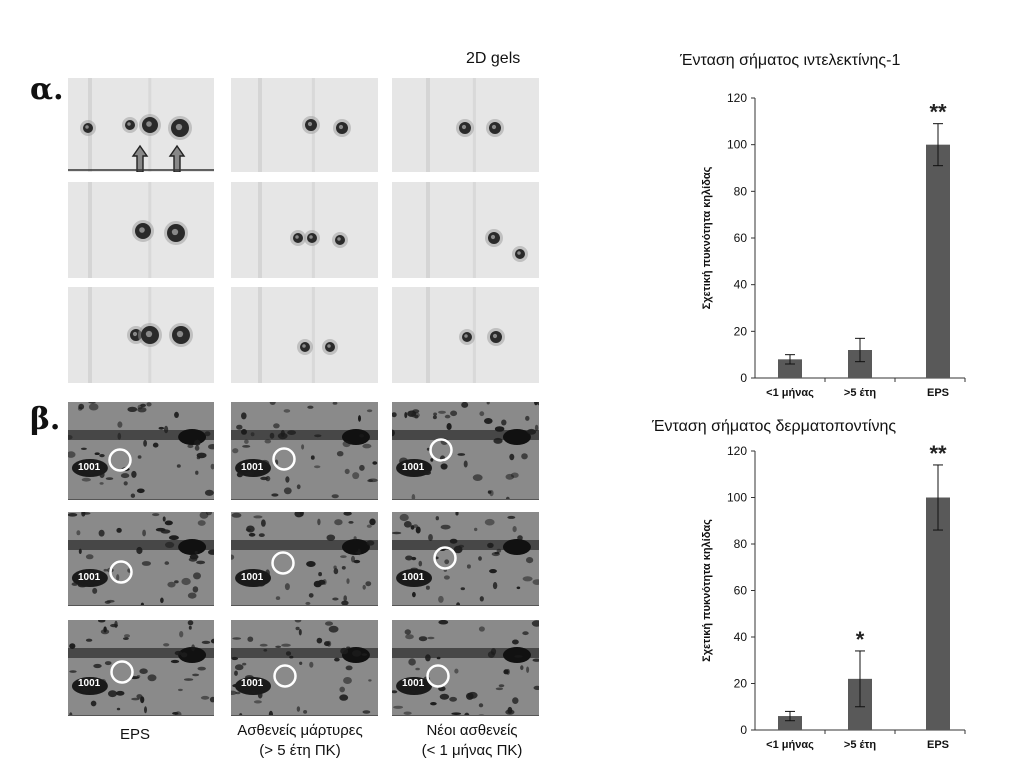 The height and width of the screenshot is (768, 1023). I want to click on chart2-title: Ένταση σήματος δερματοποντίνης, so click(774, 426).